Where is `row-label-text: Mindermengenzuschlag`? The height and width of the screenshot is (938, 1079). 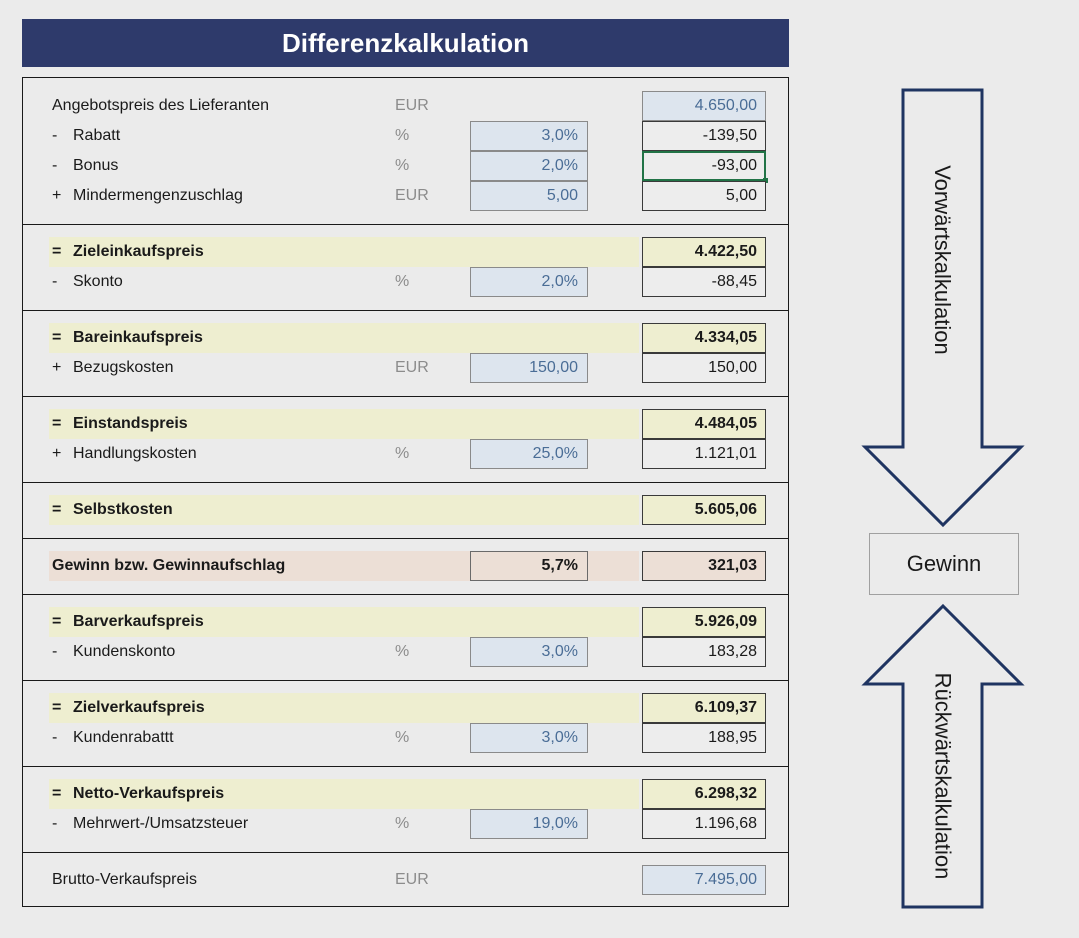
row-label-text: Mindermengenzuschlag is located at coordinates (158, 195).